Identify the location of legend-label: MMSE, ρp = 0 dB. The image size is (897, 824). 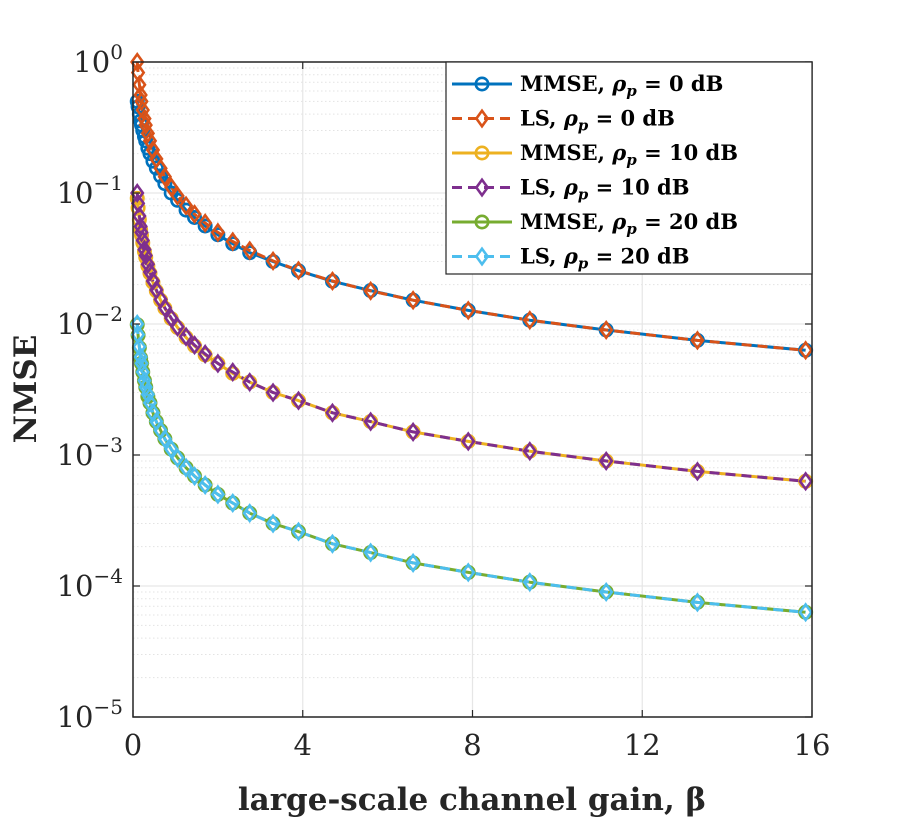
(621, 85).